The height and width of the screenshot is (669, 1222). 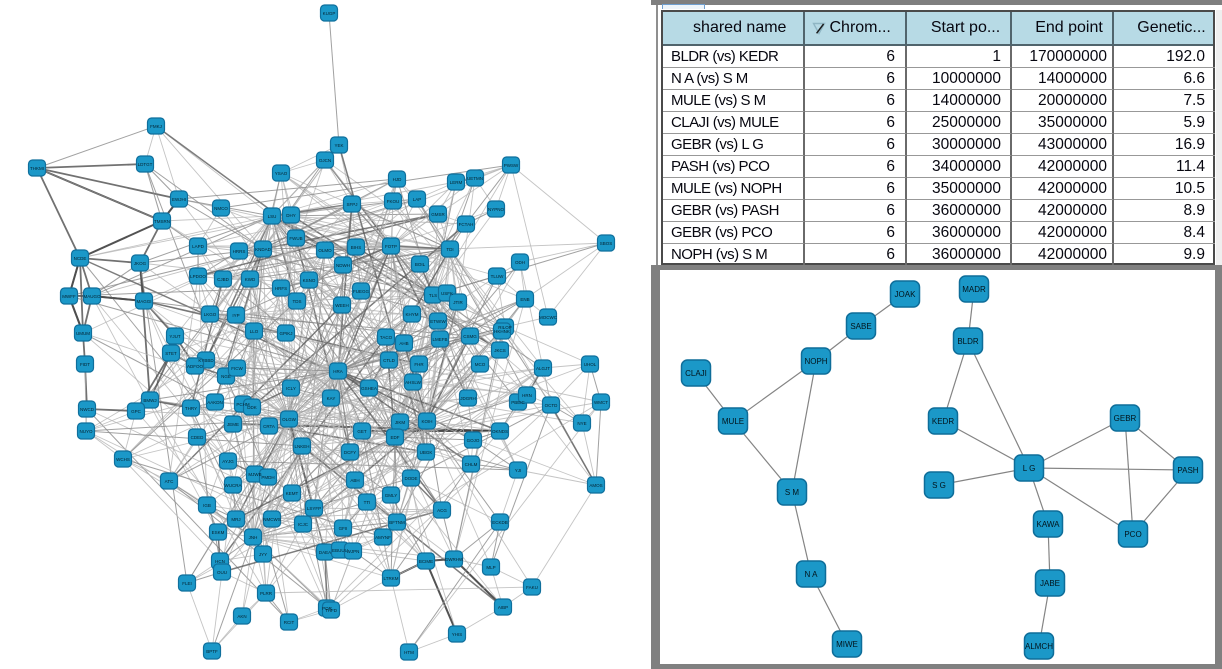 I want to click on svg-text: BLDR, so click(x=968, y=341).